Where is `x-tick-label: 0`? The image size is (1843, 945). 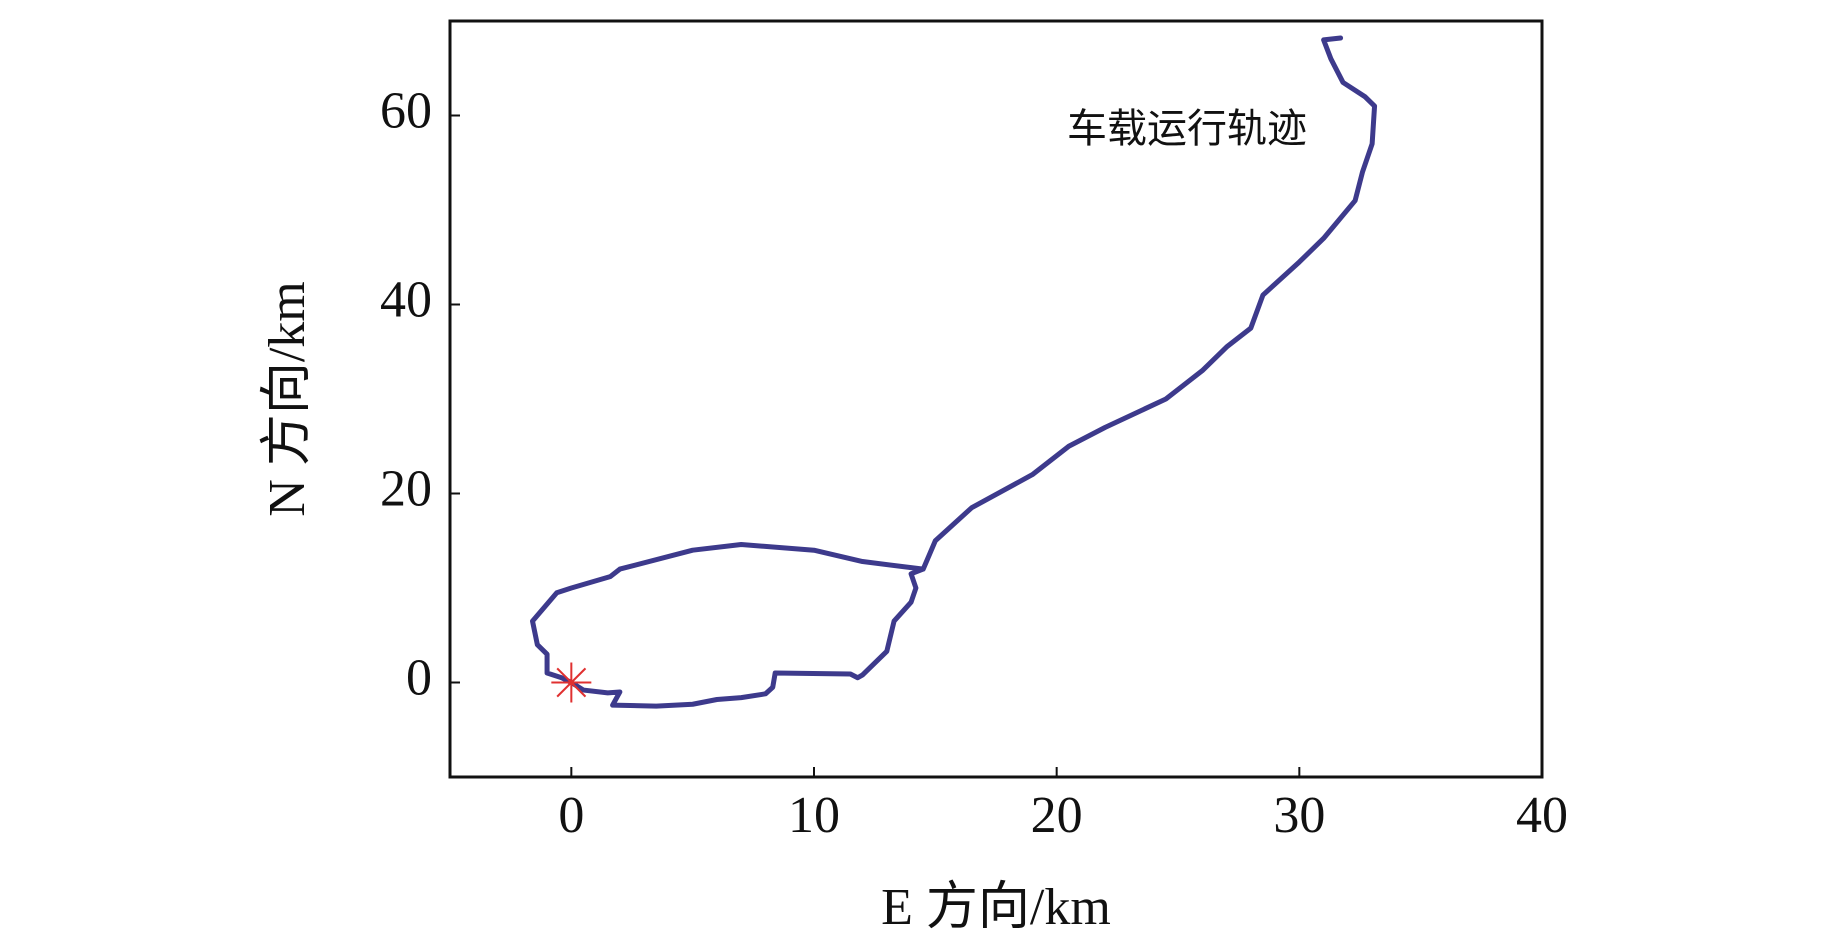 x-tick-label: 0 is located at coordinates (571, 815).